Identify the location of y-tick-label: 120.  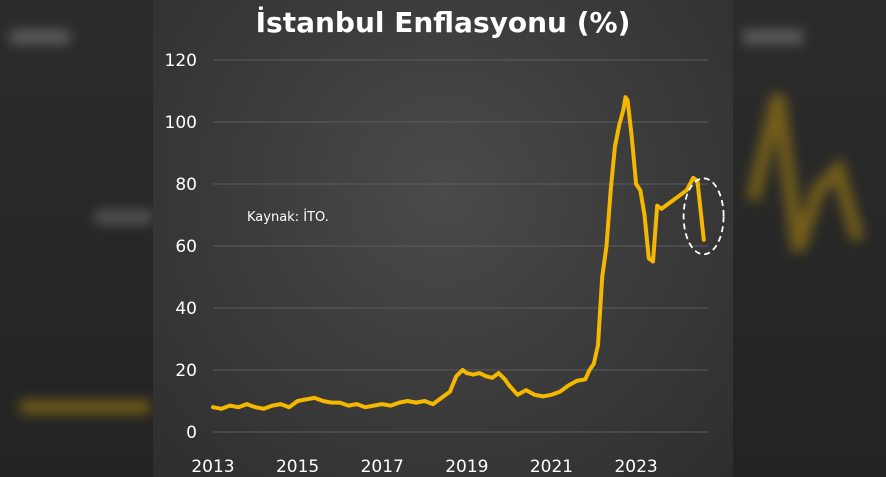
(181, 61).